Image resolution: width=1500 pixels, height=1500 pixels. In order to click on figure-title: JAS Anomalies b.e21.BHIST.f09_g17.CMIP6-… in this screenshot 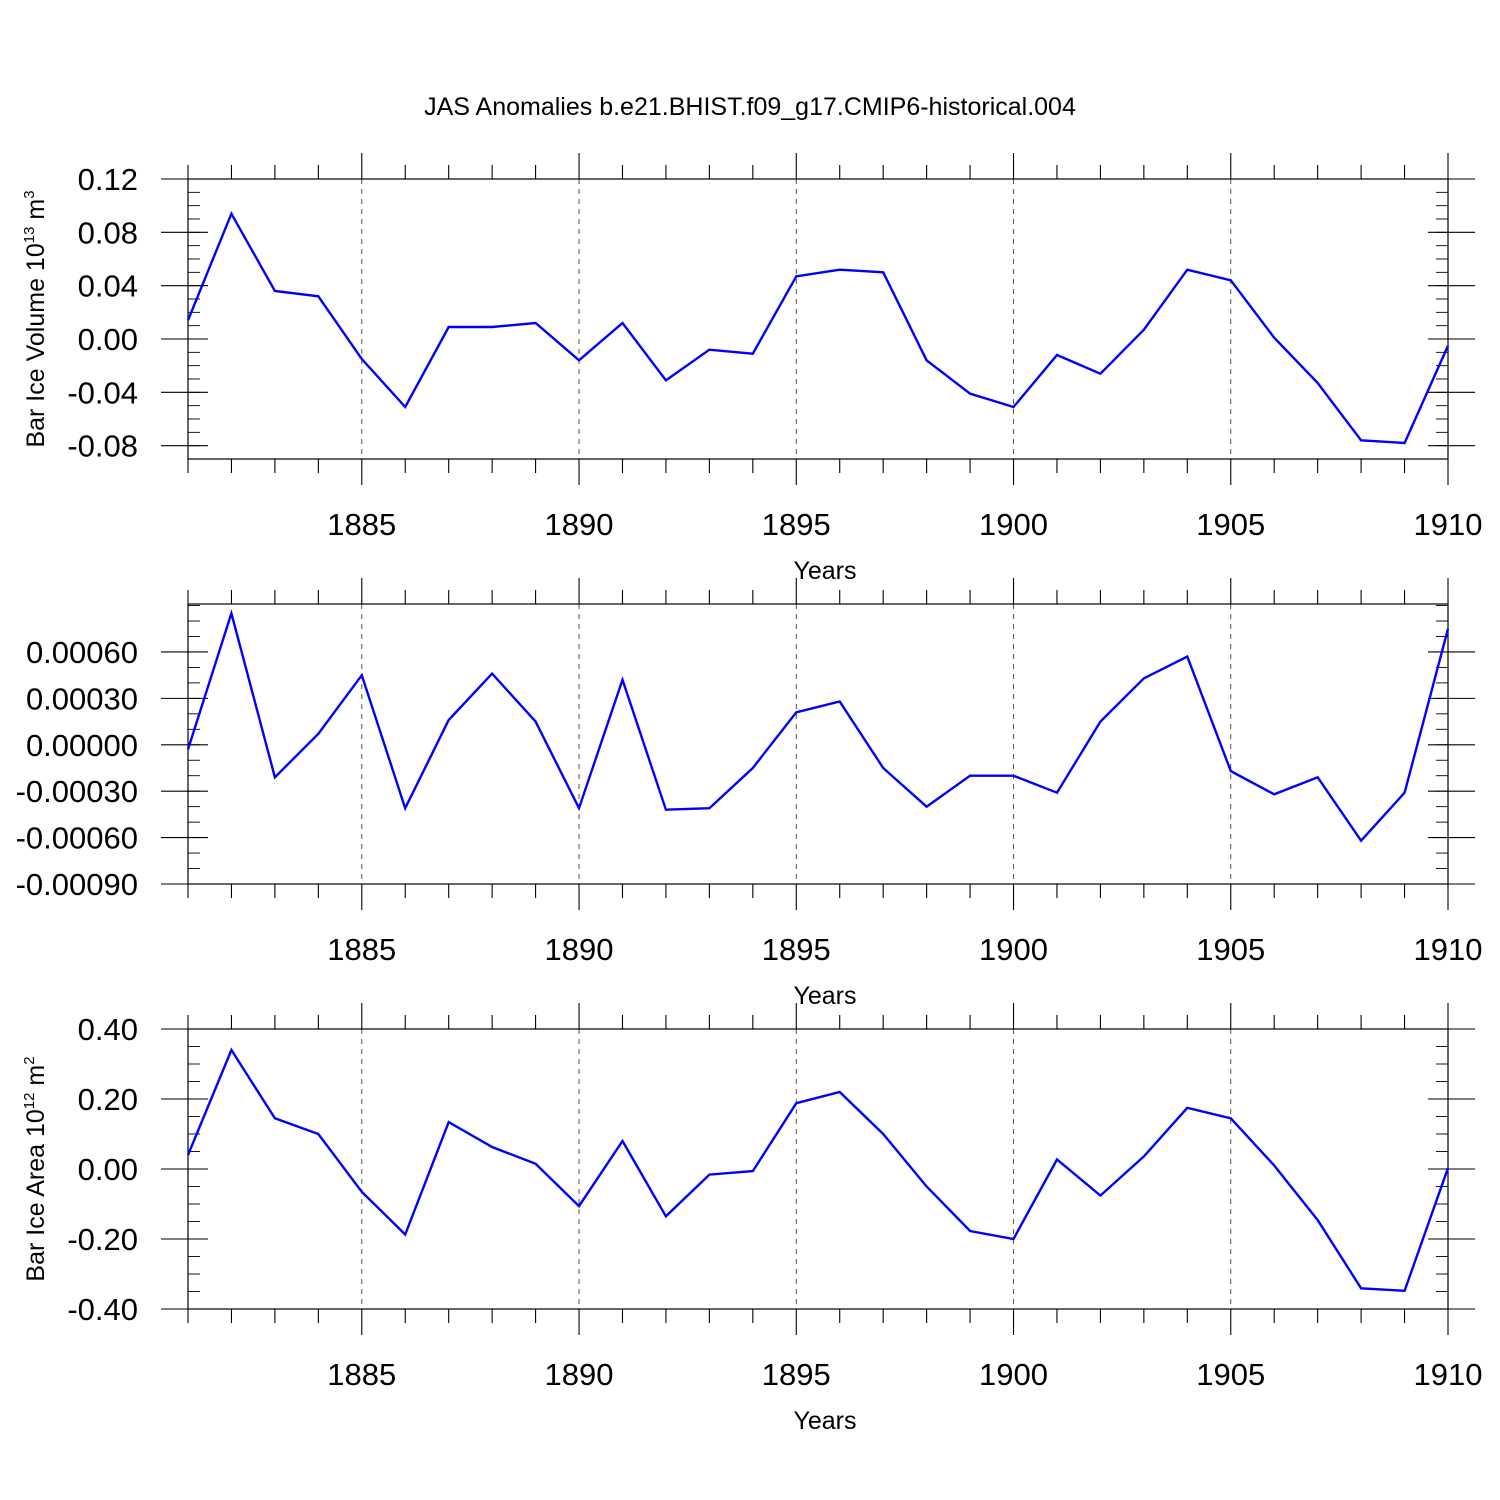, I will do `click(750, 107)`.